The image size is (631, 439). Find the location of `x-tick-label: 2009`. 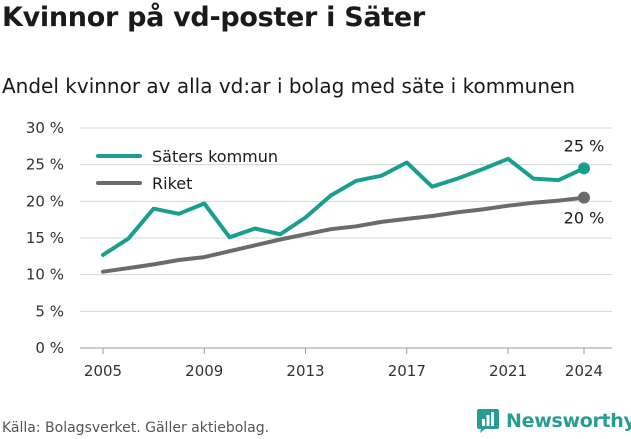

x-tick-label: 2009 is located at coordinates (204, 371).